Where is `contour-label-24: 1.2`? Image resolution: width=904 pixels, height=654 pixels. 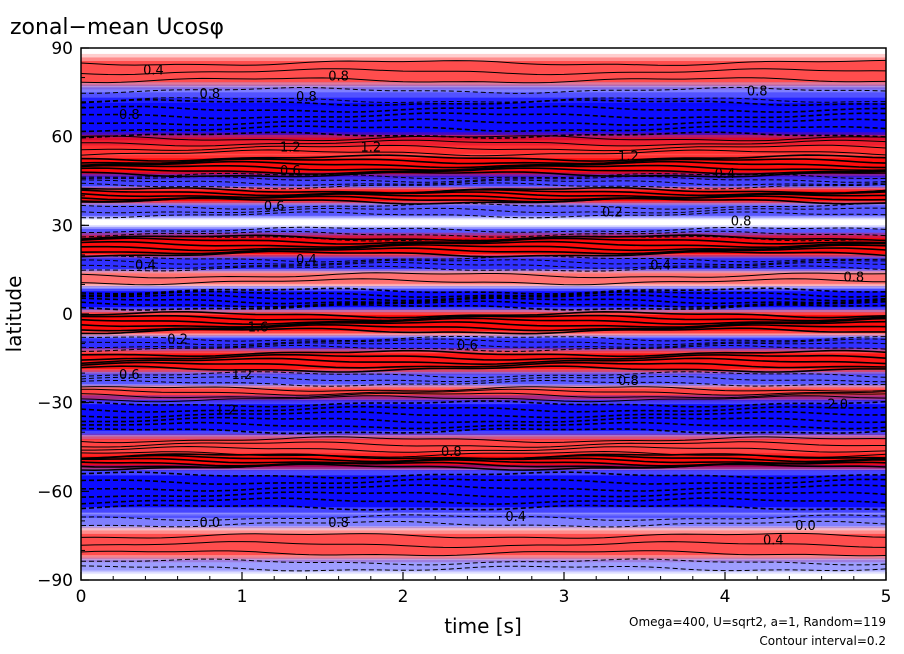
contour-label-24: 1.2 is located at coordinates (226, 410).